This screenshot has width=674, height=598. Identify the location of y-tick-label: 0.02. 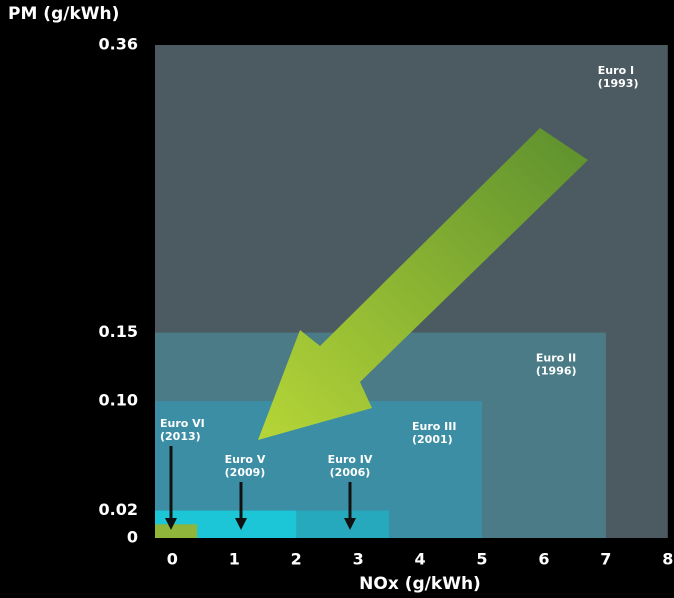
(118, 509).